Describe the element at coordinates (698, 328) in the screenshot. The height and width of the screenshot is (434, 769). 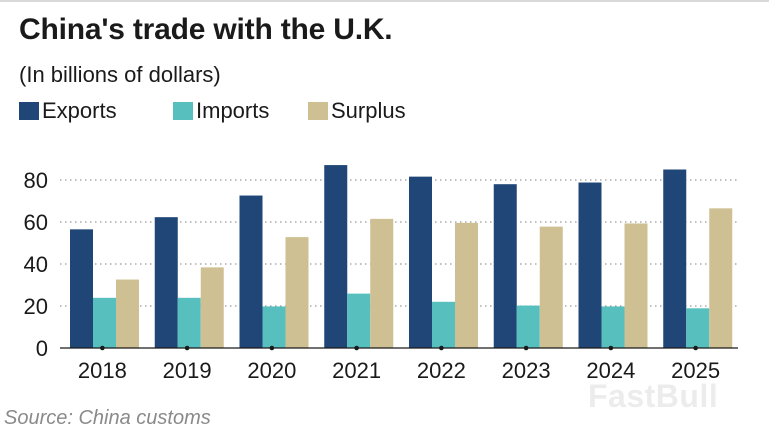
I see `bar-imports-2025` at that location.